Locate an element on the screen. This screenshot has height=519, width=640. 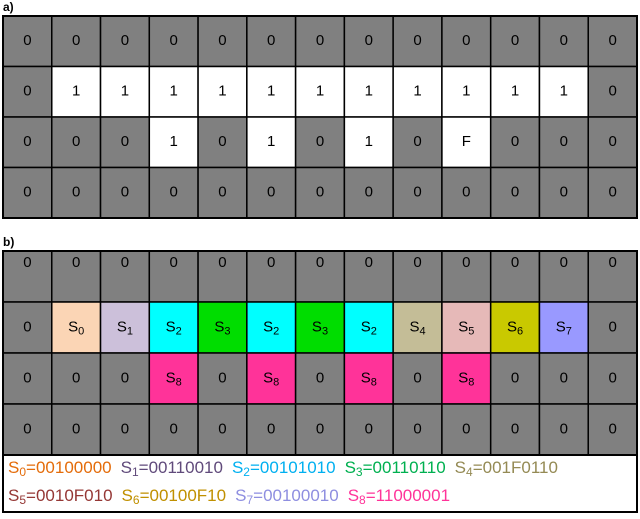
state-sub: 2 is located at coordinates (276, 331).